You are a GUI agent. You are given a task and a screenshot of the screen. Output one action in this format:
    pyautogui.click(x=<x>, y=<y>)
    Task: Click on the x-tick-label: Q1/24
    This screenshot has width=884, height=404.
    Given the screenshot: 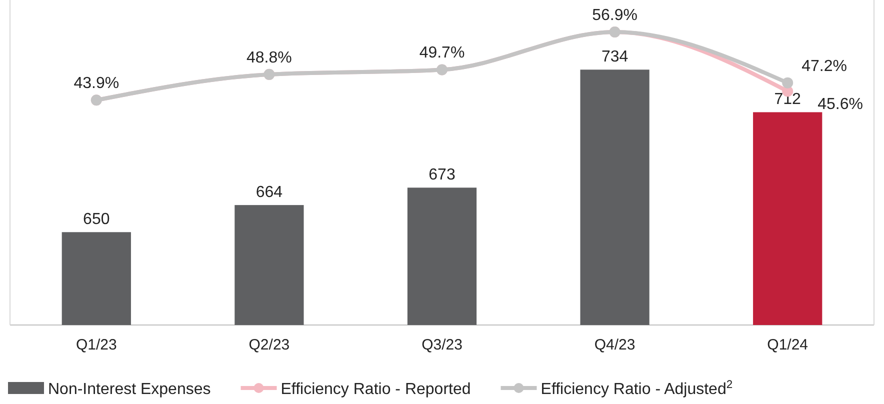 What is the action you would take?
    pyautogui.click(x=787, y=345)
    